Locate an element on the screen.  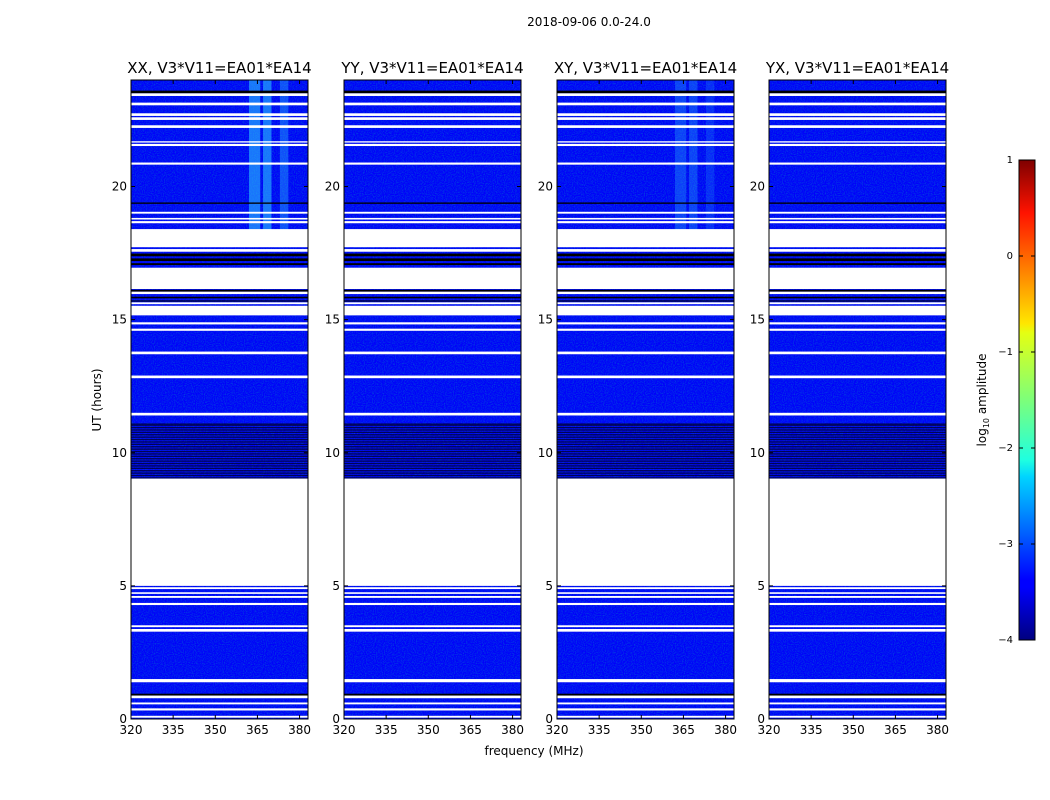
x-tick-label: 350 is located at coordinates (641, 730).